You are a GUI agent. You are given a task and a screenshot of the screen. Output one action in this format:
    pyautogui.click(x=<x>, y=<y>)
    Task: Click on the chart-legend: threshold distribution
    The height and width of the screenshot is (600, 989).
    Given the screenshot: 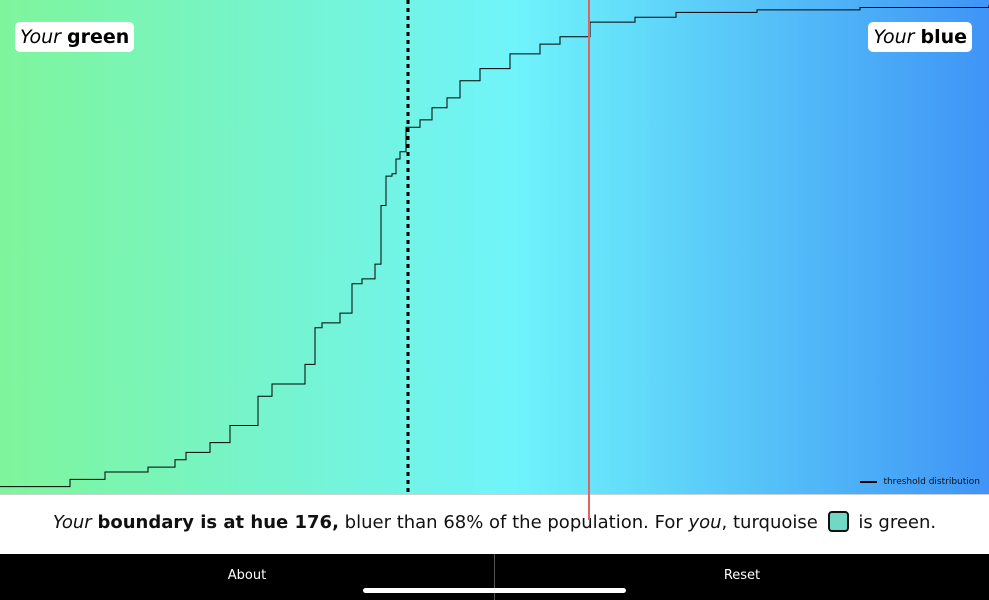 What is the action you would take?
    pyautogui.click(x=920, y=482)
    